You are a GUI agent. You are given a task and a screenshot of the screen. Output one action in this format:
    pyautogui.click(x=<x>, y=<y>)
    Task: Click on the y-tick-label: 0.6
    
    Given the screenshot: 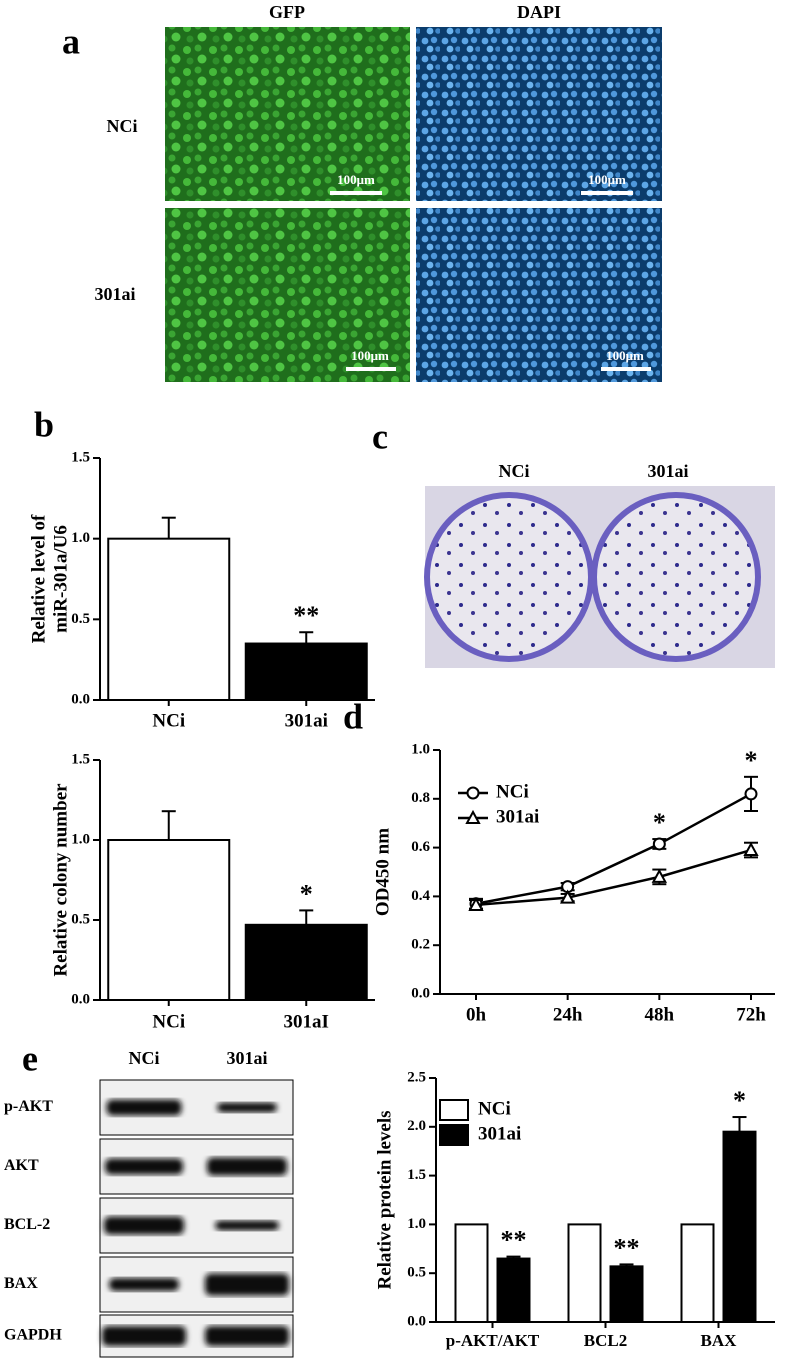 What is the action you would take?
    pyautogui.click(x=420, y=847)
    